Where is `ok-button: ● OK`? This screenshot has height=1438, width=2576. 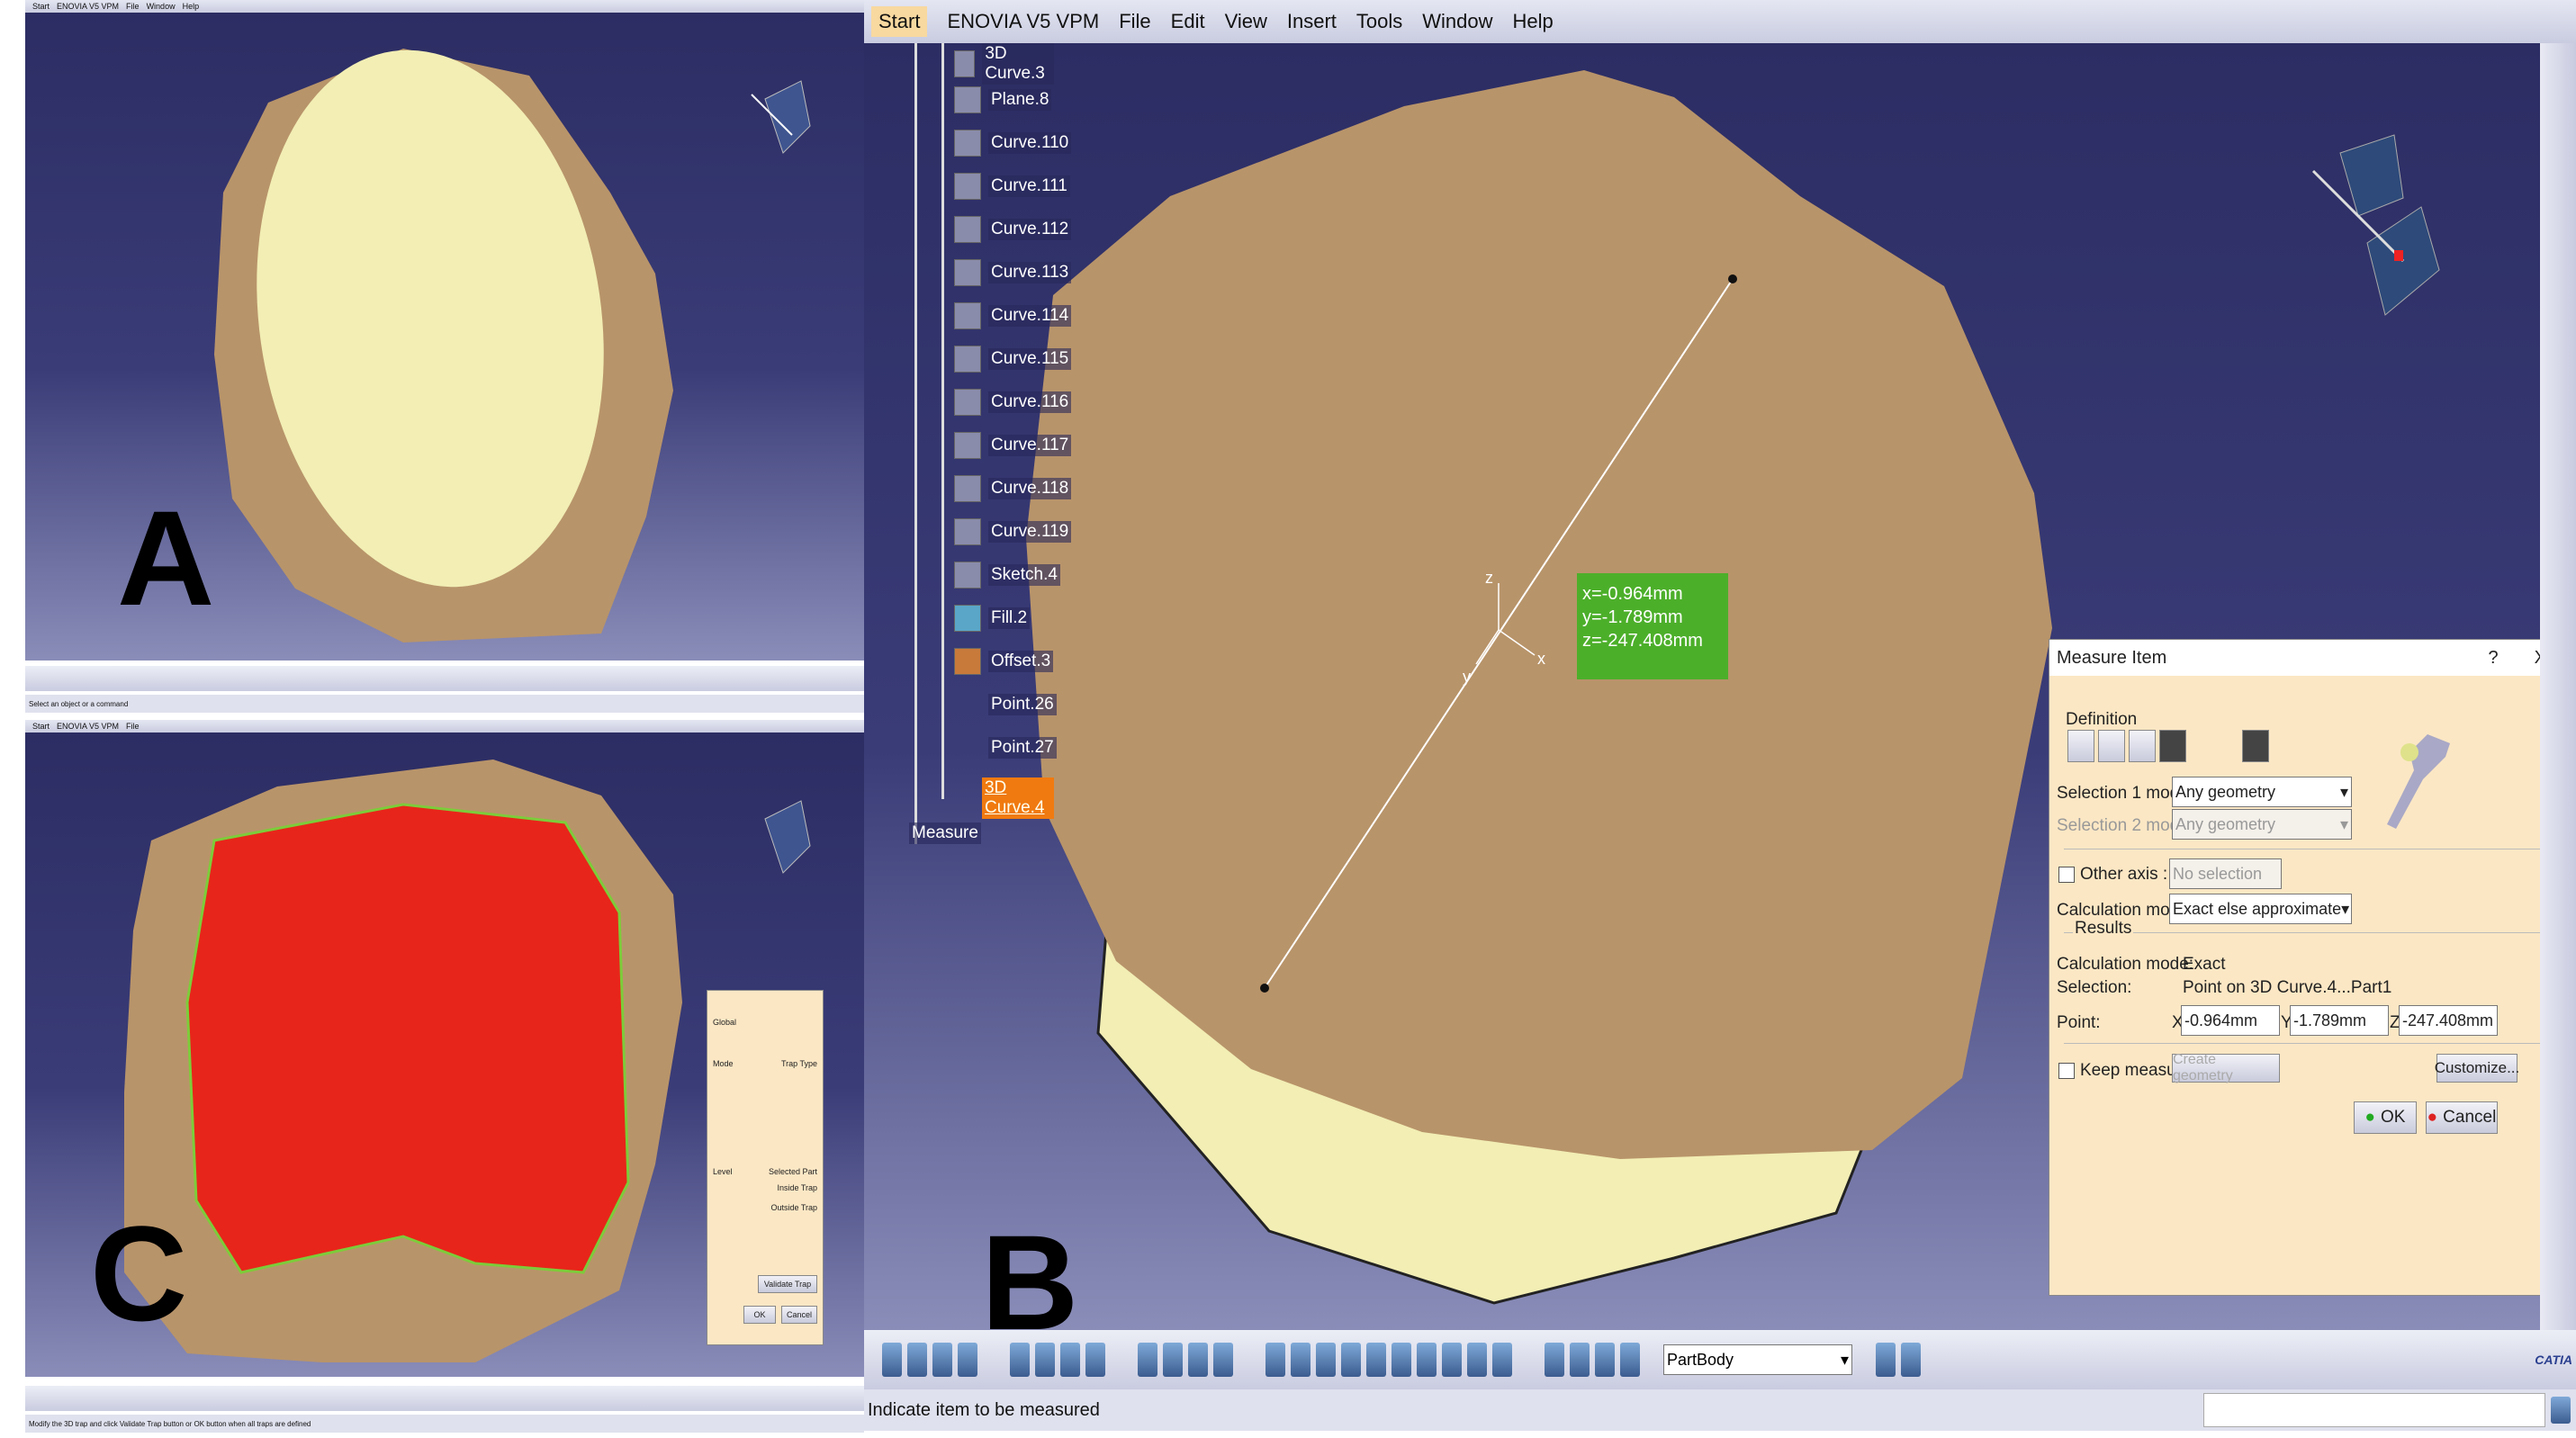
ok-button: ● OK is located at coordinates (2385, 1117).